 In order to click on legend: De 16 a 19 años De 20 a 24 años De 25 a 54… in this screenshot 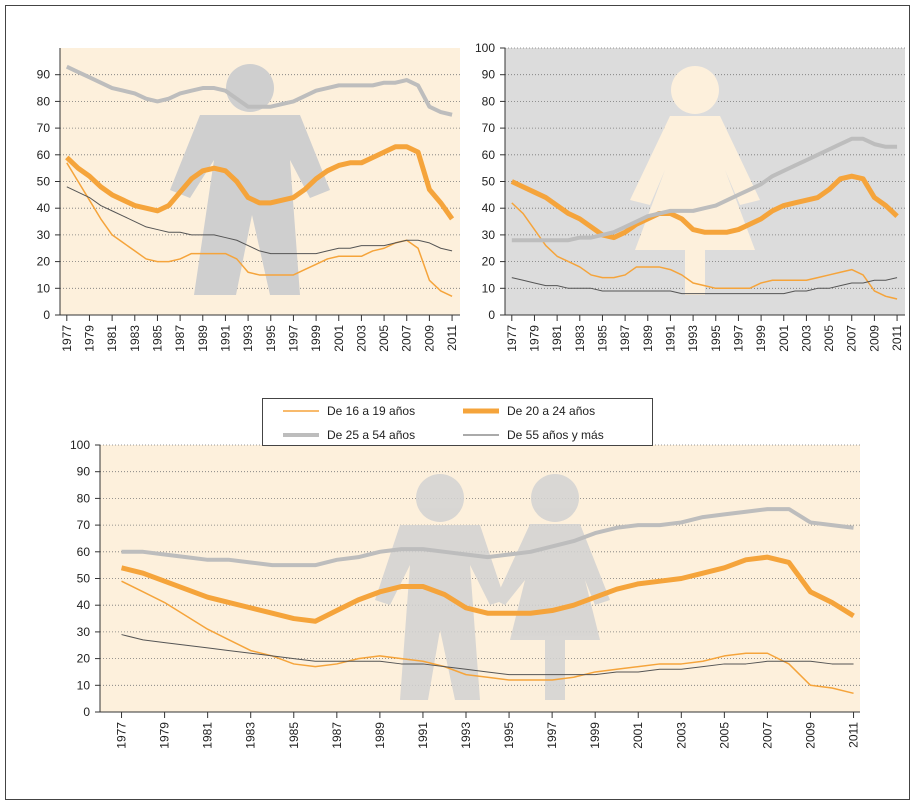, I will do `click(443, 423)`.